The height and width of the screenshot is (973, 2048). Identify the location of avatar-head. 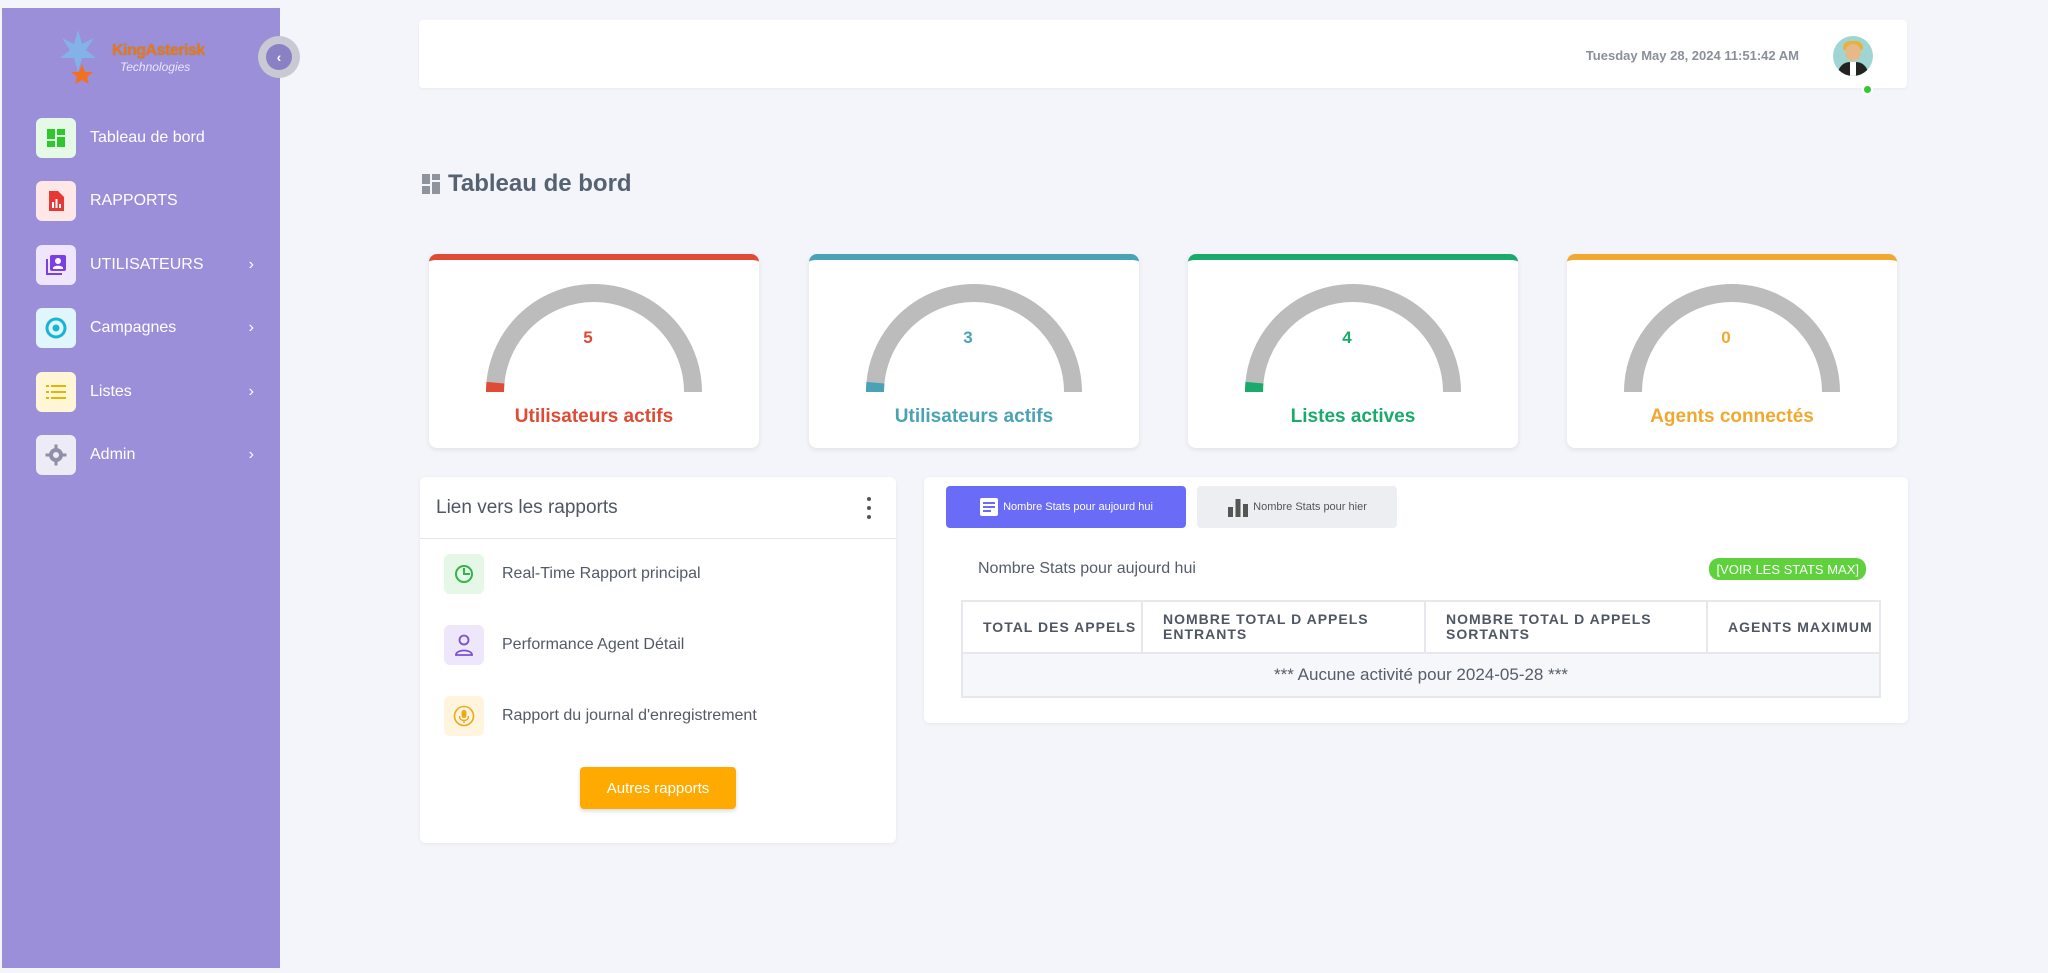
(1853, 52).